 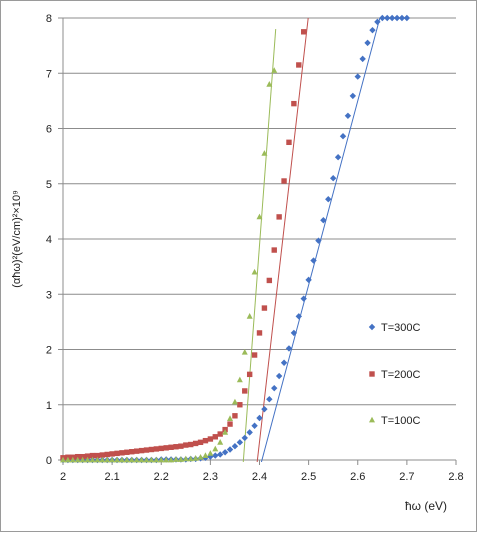 I want to click on legend: T=300C T=200C T=100C, so click(x=394, y=374).